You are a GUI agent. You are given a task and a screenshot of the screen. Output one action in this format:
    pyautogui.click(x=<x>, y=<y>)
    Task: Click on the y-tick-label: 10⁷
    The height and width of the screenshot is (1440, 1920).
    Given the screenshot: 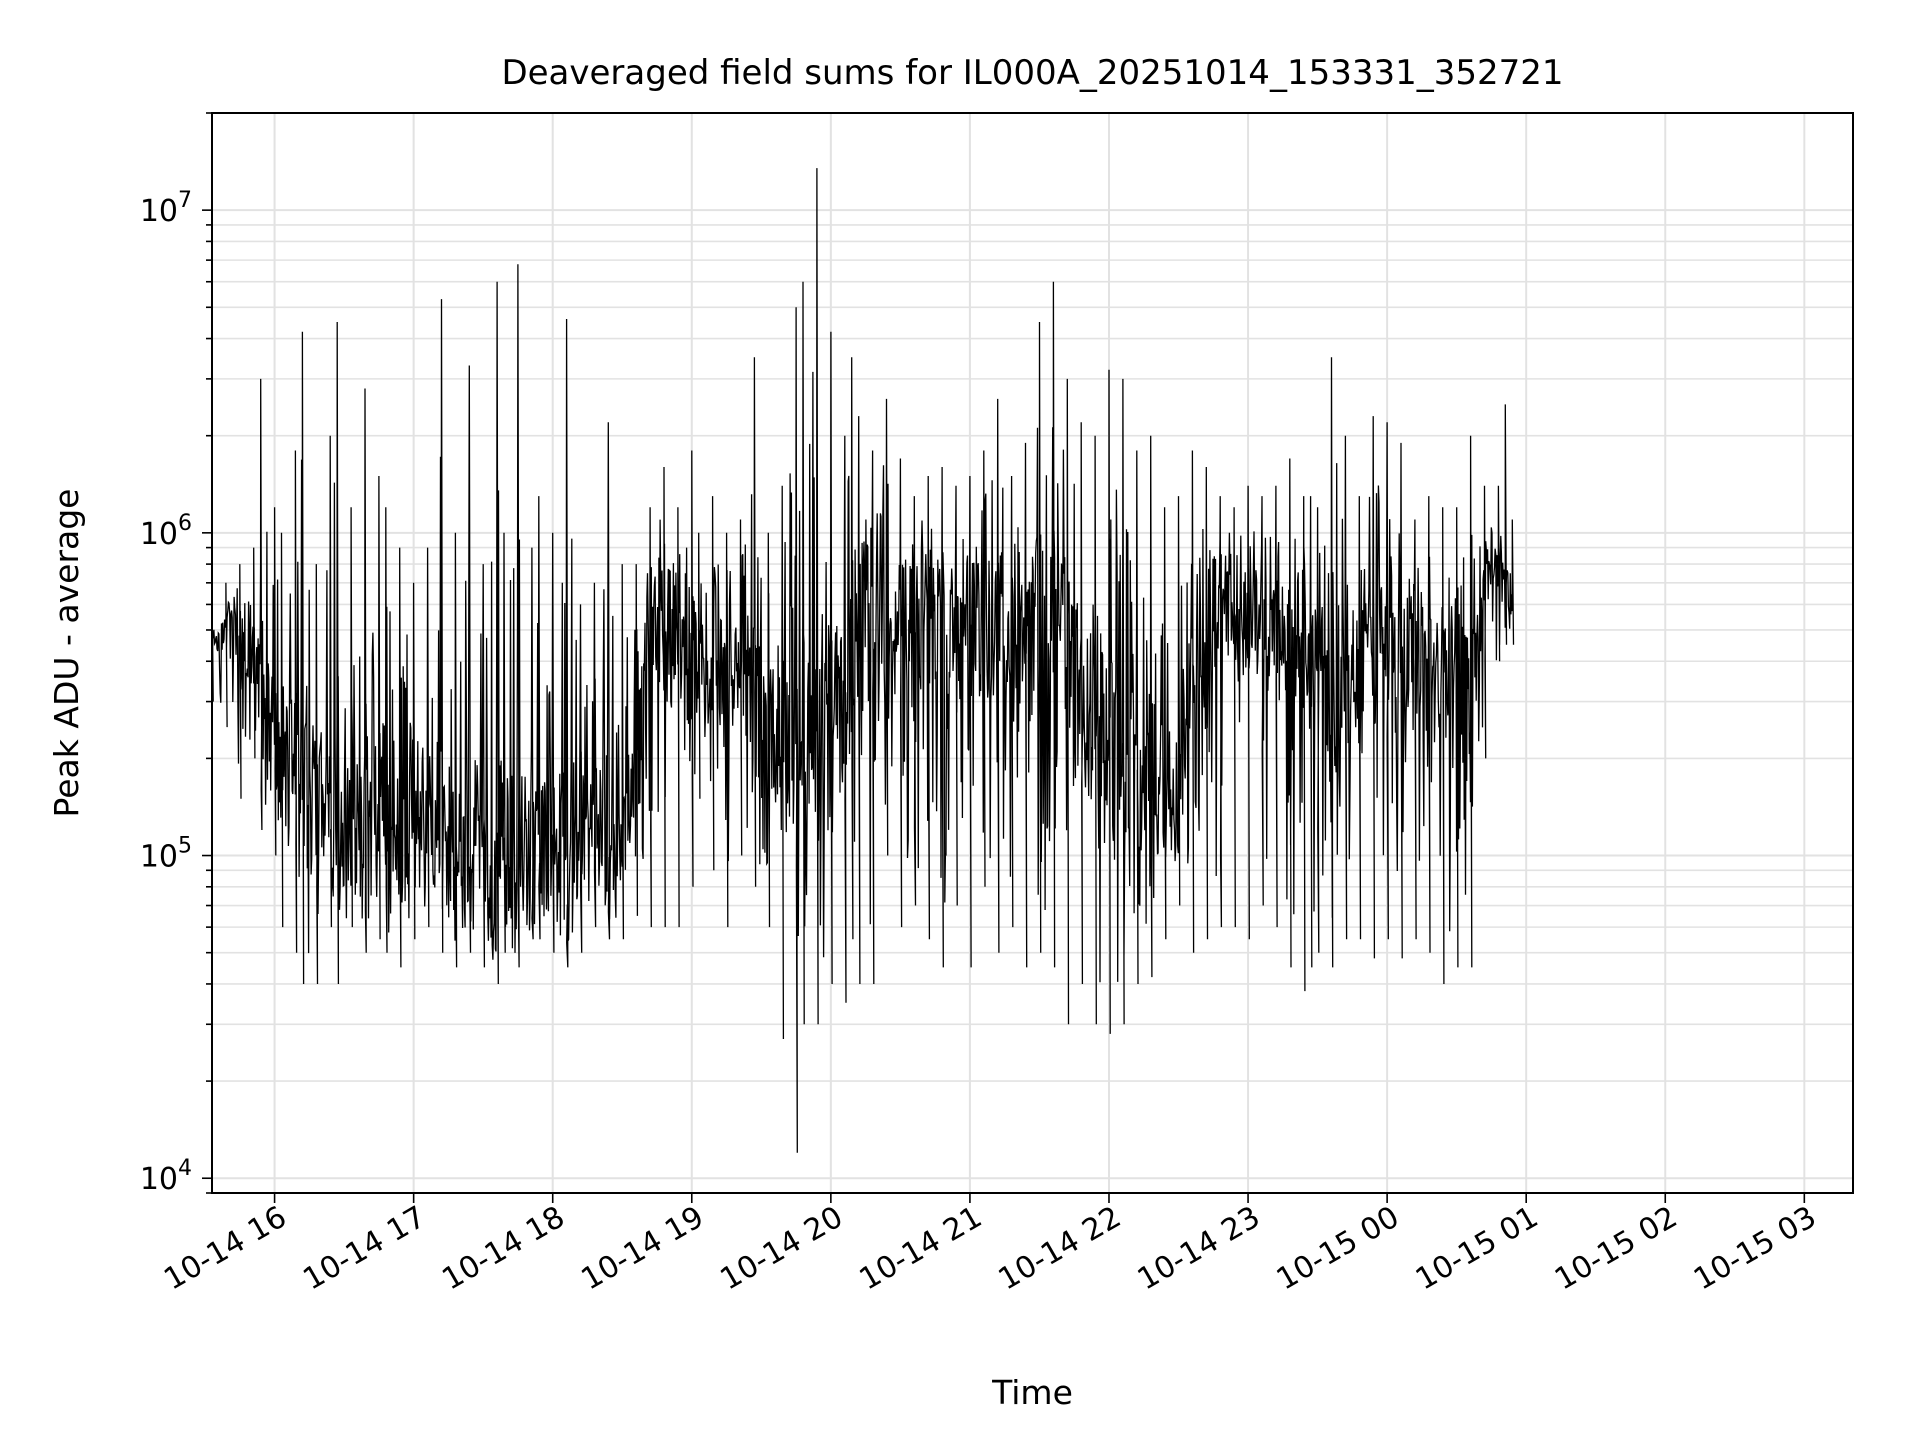 What is the action you would take?
    pyautogui.click(x=166, y=208)
    